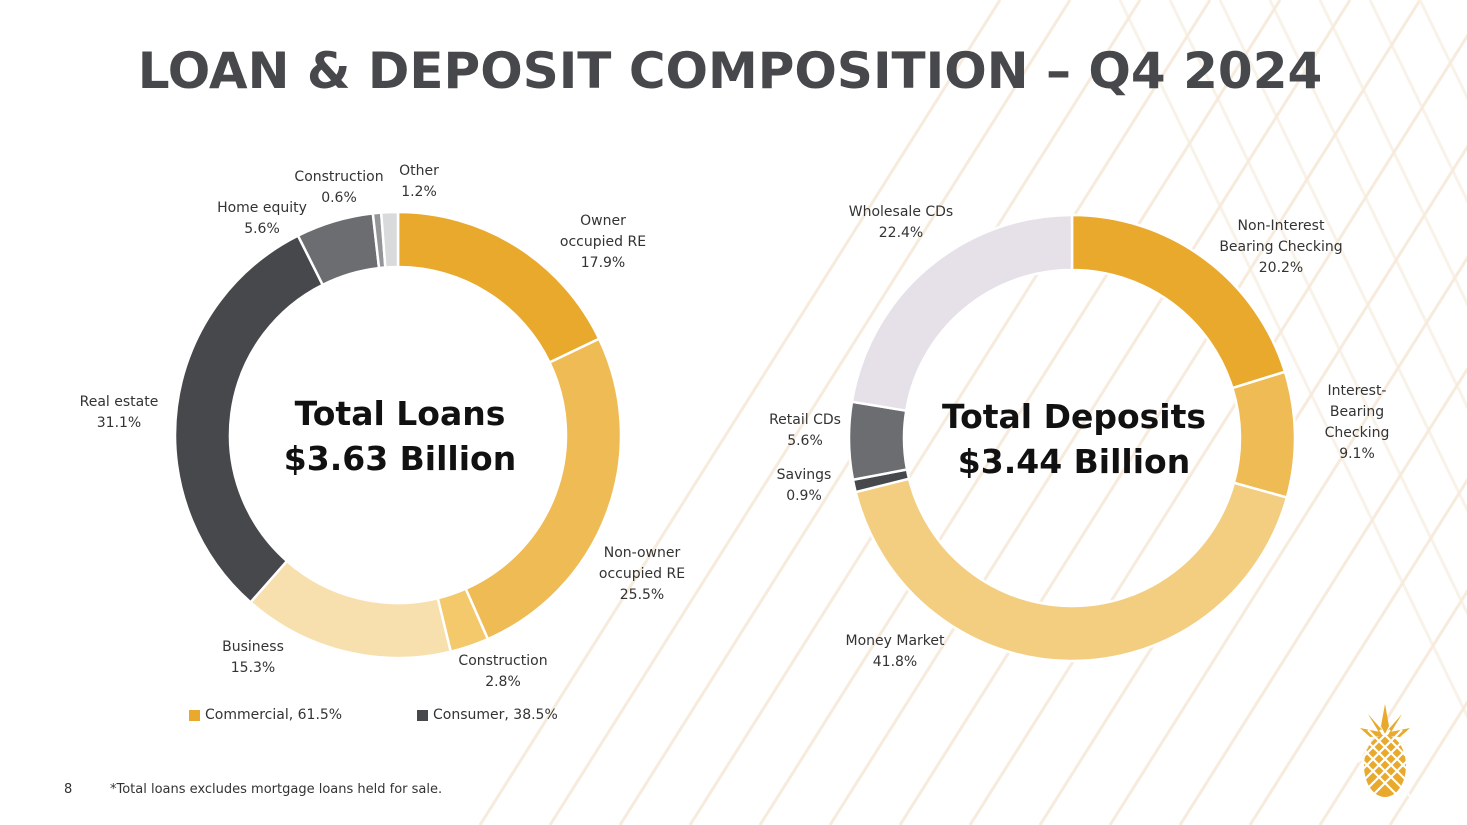 Image resolution: width=1467 pixels, height=825 pixels. Describe the element at coordinates (495, 715) in the screenshot. I see `legend-label: Consumer, 38.5%` at that location.